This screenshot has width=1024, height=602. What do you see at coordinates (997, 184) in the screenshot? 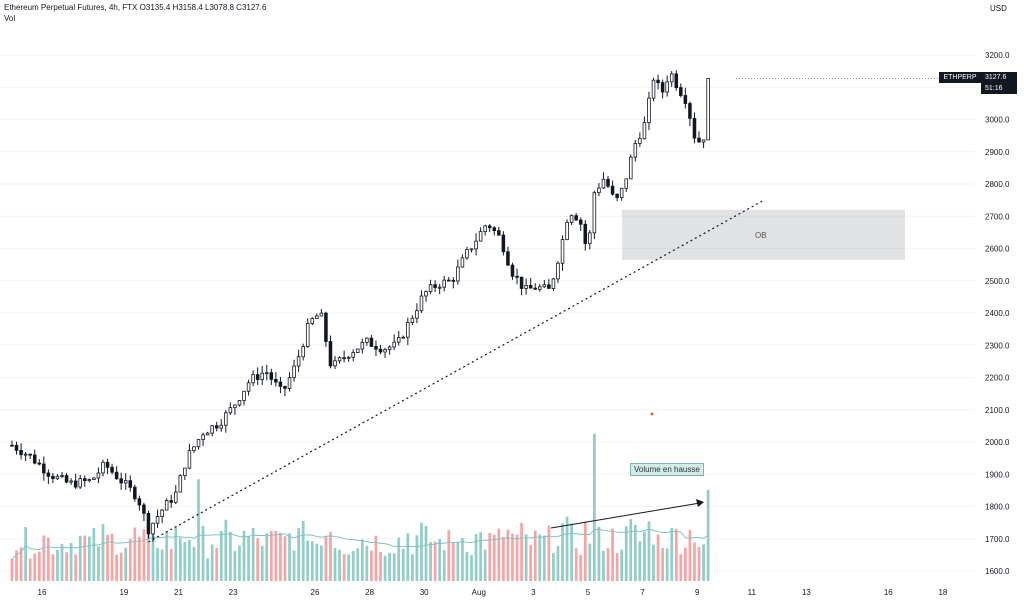
I see `y-tick-label: 2800.0` at bounding box center [997, 184].